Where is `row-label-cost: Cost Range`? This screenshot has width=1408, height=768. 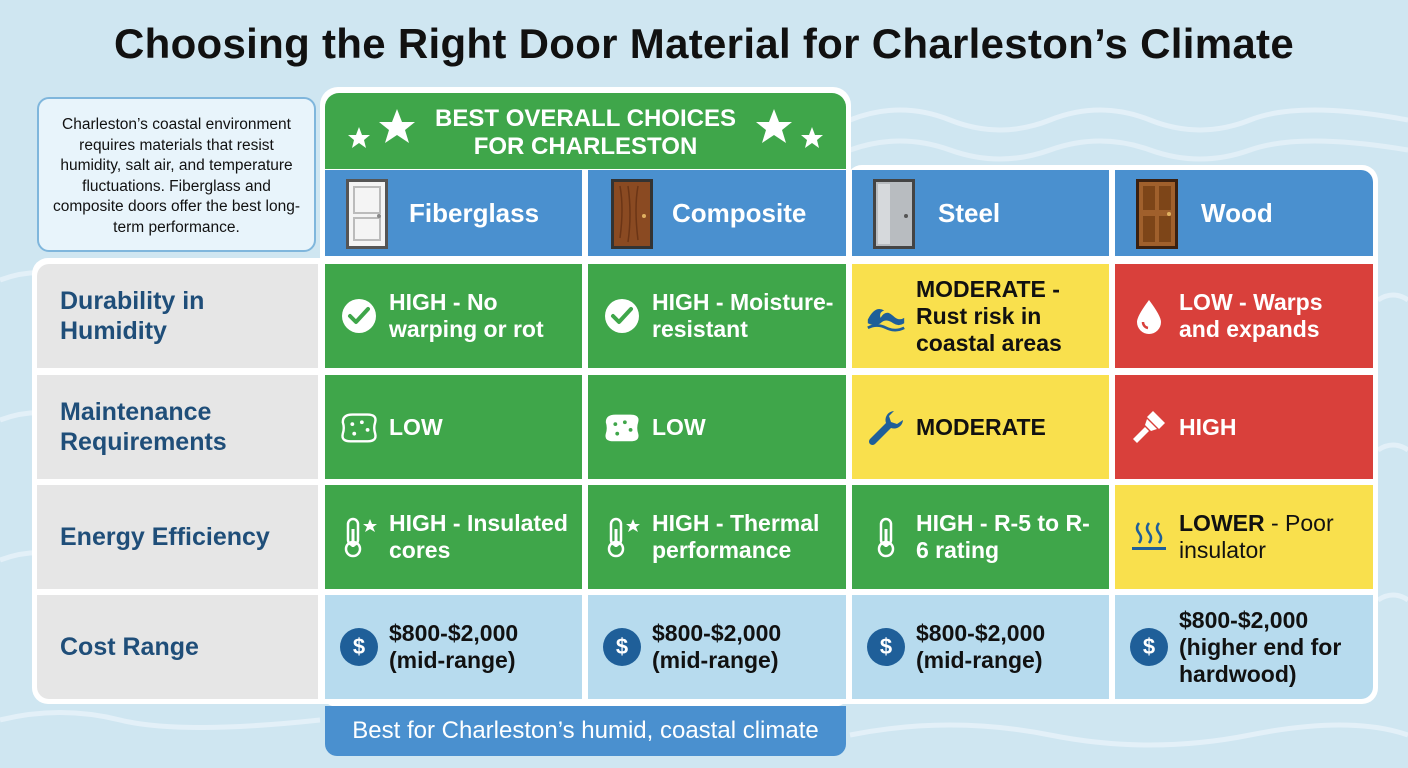
row-label-cost: Cost Range is located at coordinates (177, 647).